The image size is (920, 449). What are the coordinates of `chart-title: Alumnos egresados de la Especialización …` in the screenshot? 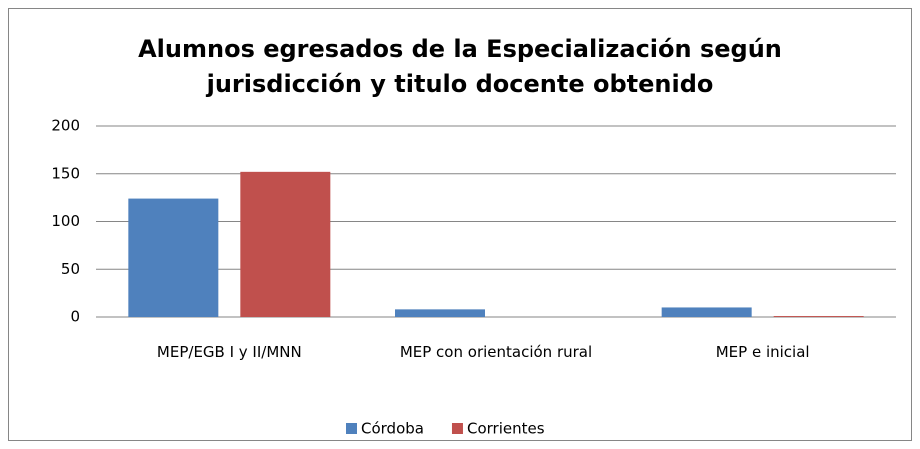 It's located at (460, 66).